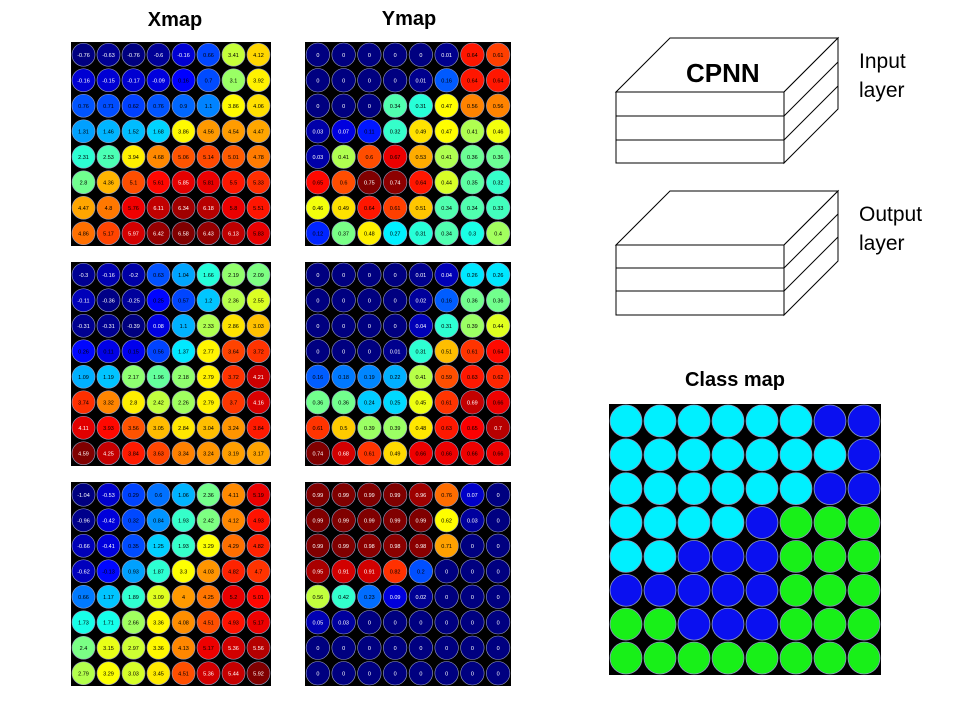 Image resolution: width=960 pixels, height=720 pixels. Describe the element at coordinates (395, 572) in the screenshot. I see `neuron-value: 0.82` at that location.